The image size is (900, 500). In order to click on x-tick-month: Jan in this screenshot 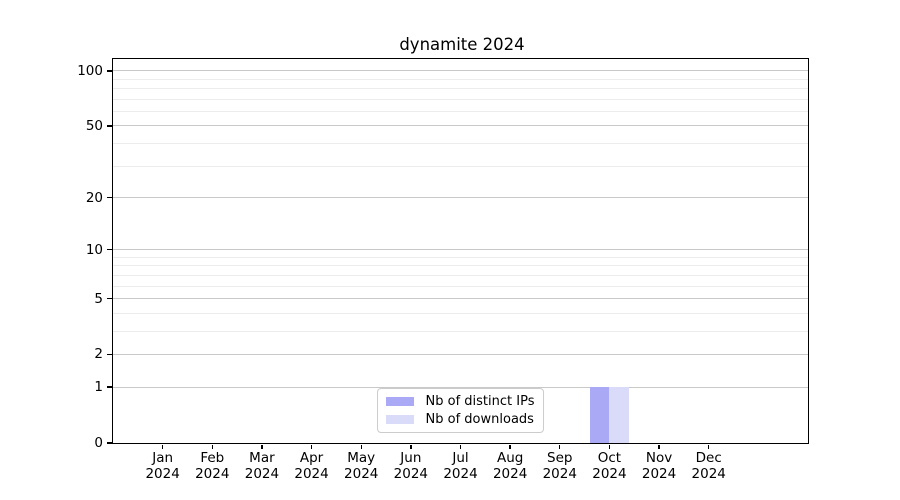, I will do `click(163, 458)`.